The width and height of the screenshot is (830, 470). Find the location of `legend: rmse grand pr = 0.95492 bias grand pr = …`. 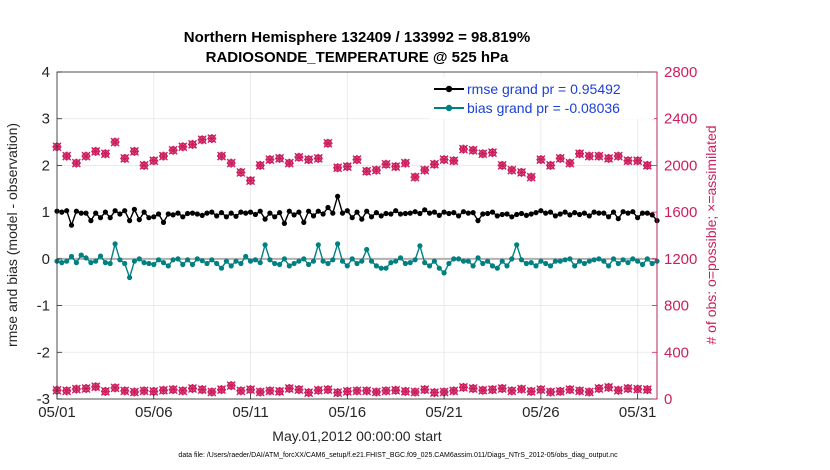

legend: rmse grand pr = 0.95492 bias grand pr = … is located at coordinates (542, 98).